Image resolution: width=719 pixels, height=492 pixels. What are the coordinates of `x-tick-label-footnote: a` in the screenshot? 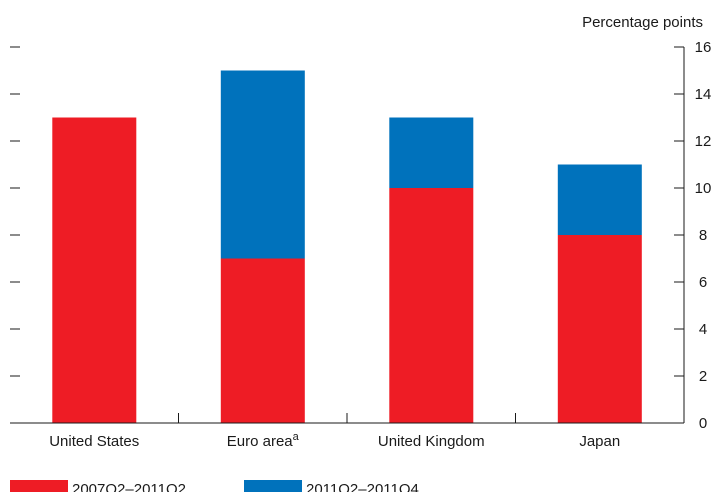 It's located at (296, 437).